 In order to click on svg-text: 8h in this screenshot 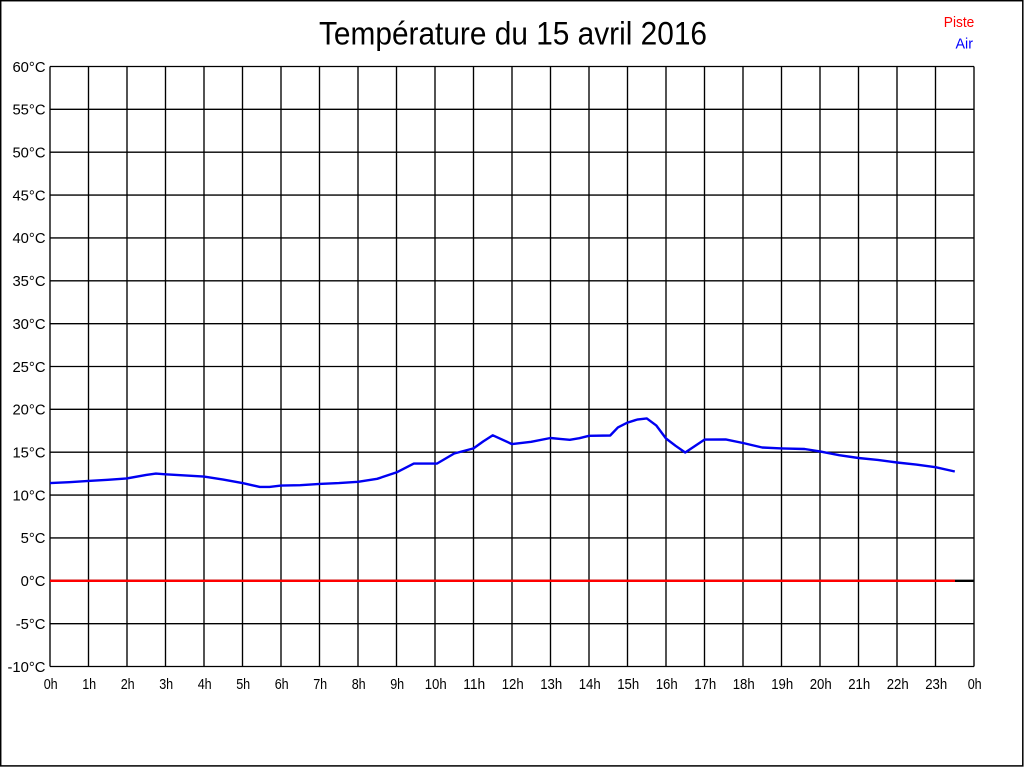, I will do `click(359, 684)`.